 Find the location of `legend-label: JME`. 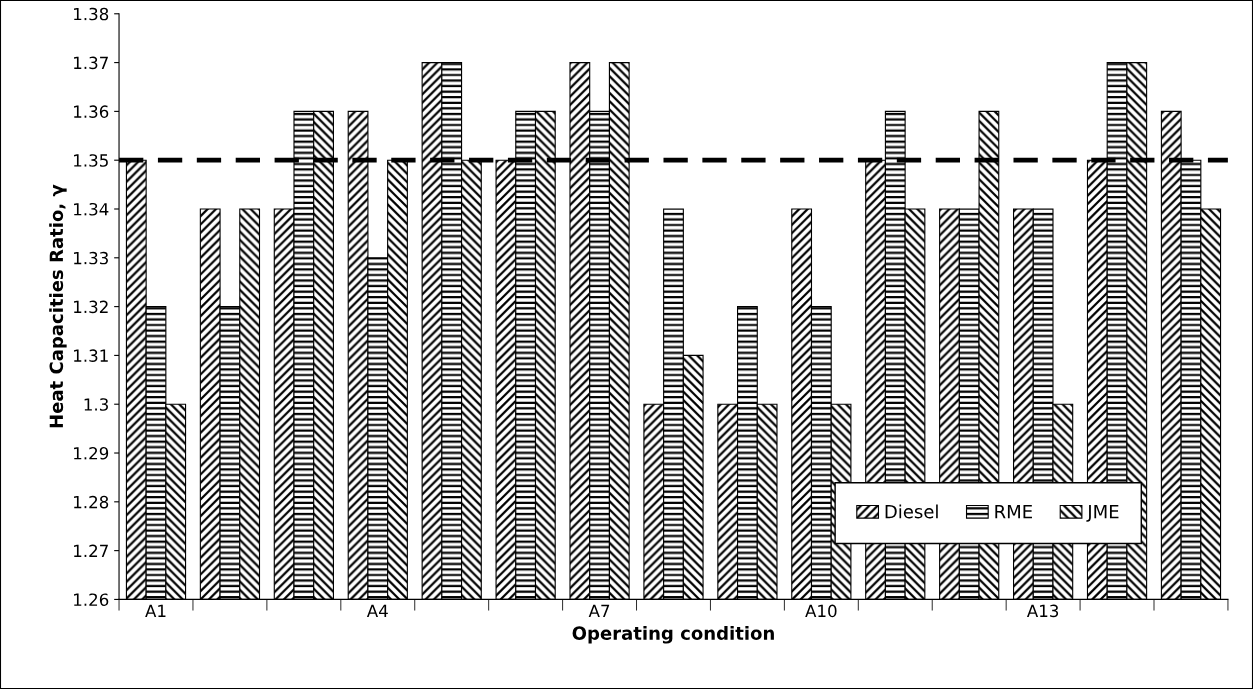

legend-label: JME is located at coordinates (1102, 513).